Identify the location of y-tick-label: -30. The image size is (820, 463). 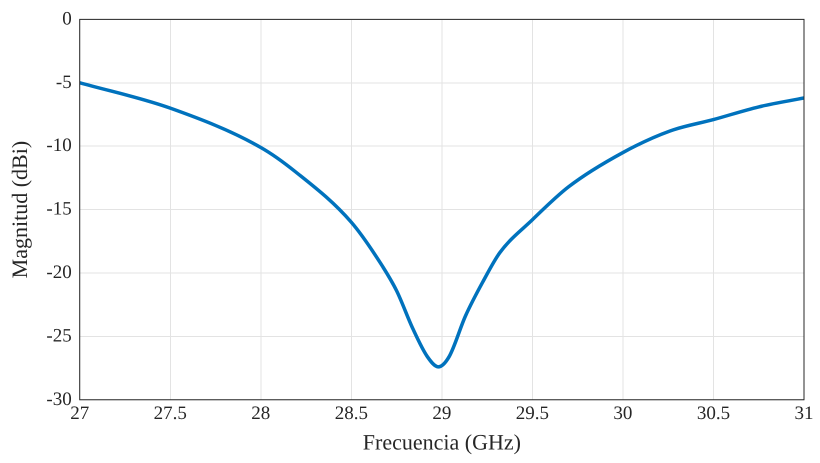
(59, 399).